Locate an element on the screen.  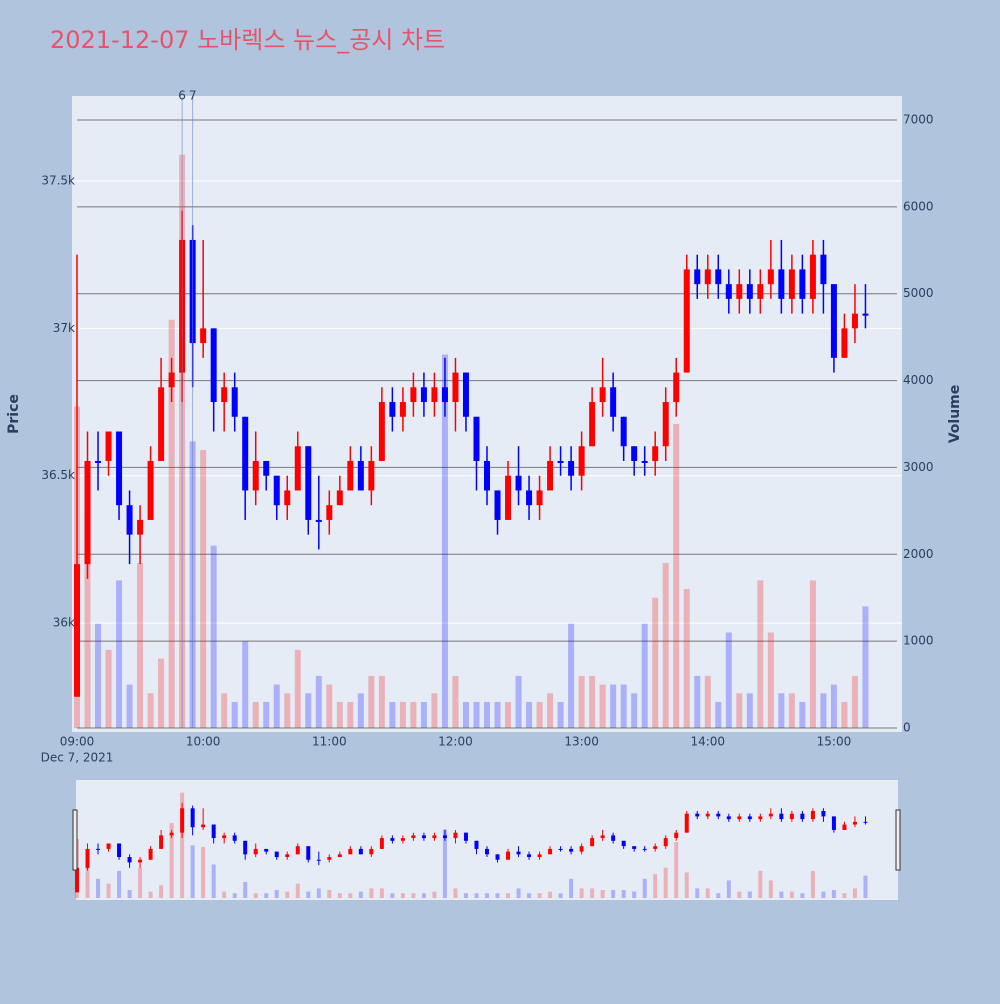
x-tick-label: 13:00 is located at coordinates (581, 742).